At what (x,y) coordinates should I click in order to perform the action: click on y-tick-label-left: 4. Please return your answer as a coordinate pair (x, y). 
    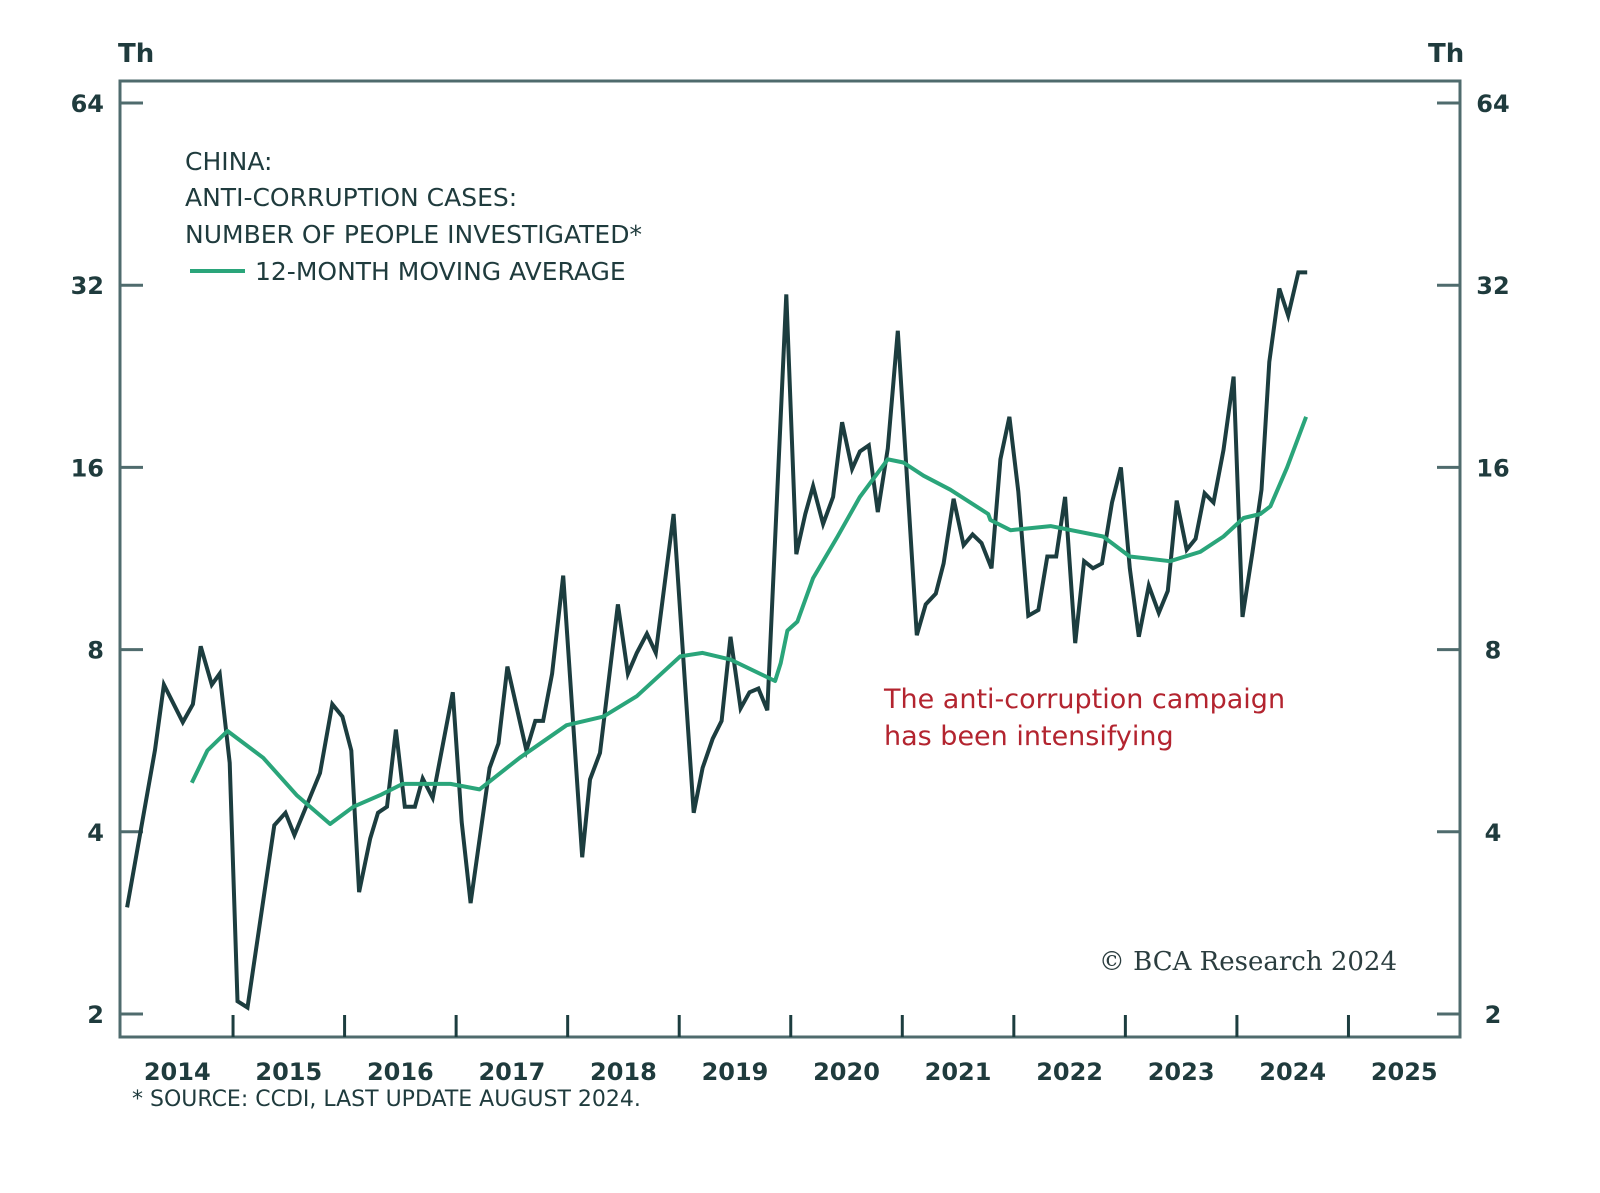
    Looking at the image, I should click on (95, 833).